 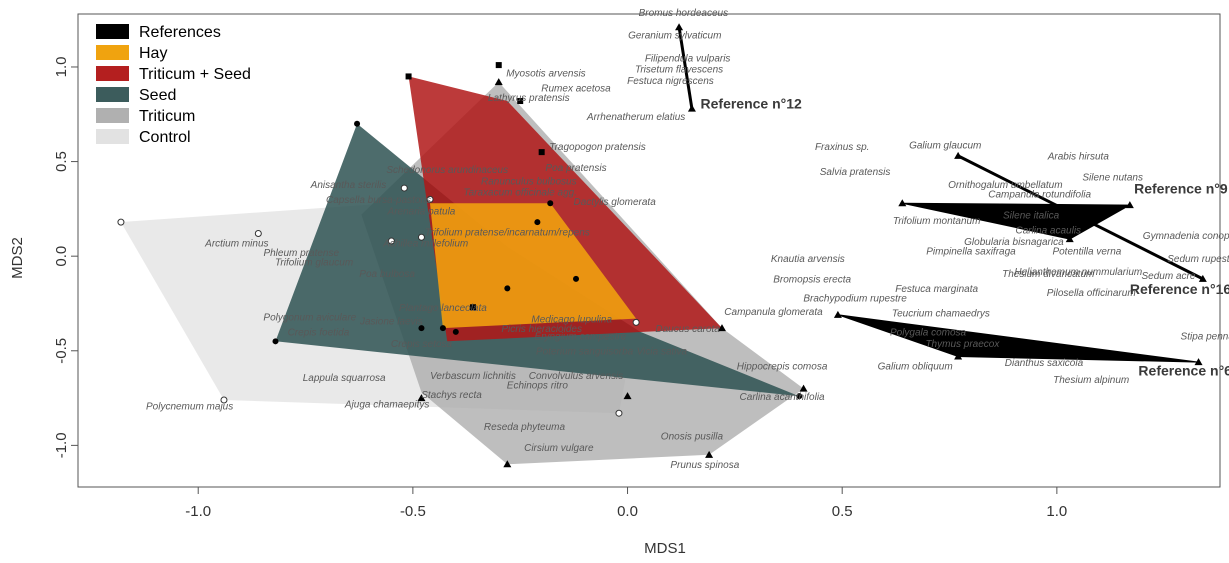 I want to click on species-label: Eryngium campestre, so click(x=580, y=336).